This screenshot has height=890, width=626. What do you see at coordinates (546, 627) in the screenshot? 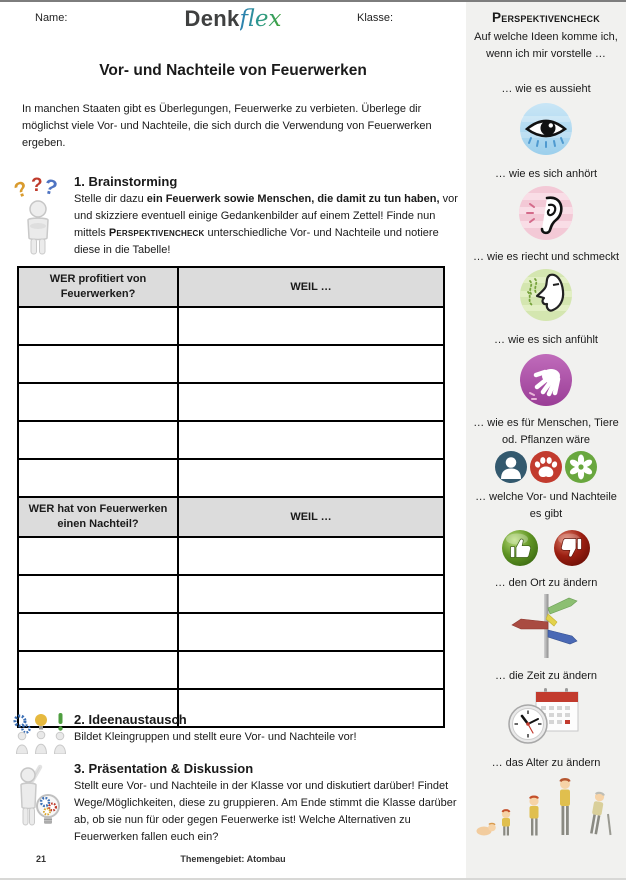
I see `signpost-icon` at bounding box center [546, 627].